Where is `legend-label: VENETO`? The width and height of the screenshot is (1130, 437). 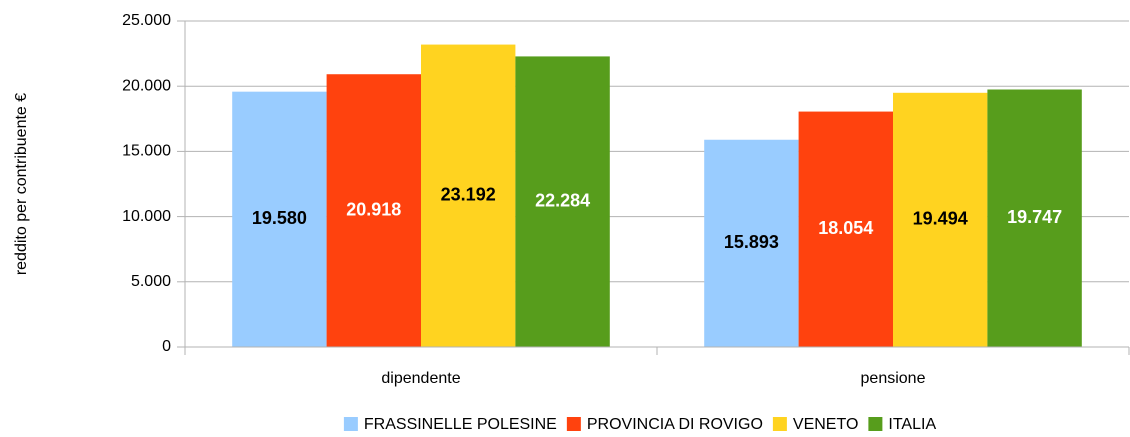
legend-label: VENETO is located at coordinates (826, 424).